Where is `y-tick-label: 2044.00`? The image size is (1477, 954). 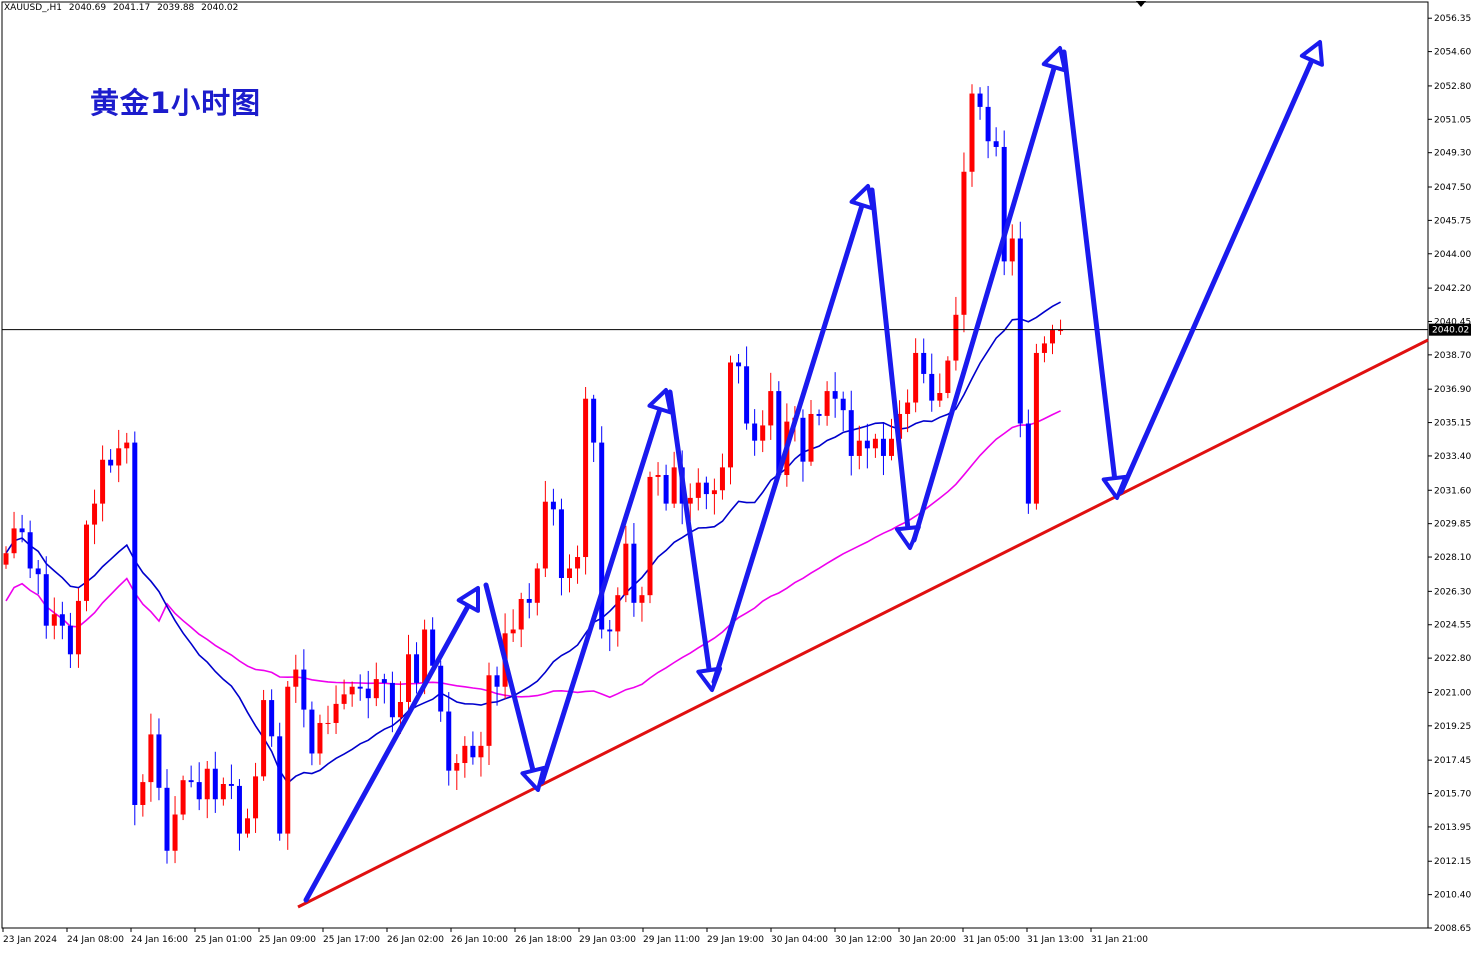 y-tick-label: 2044.00 is located at coordinates (1452, 255).